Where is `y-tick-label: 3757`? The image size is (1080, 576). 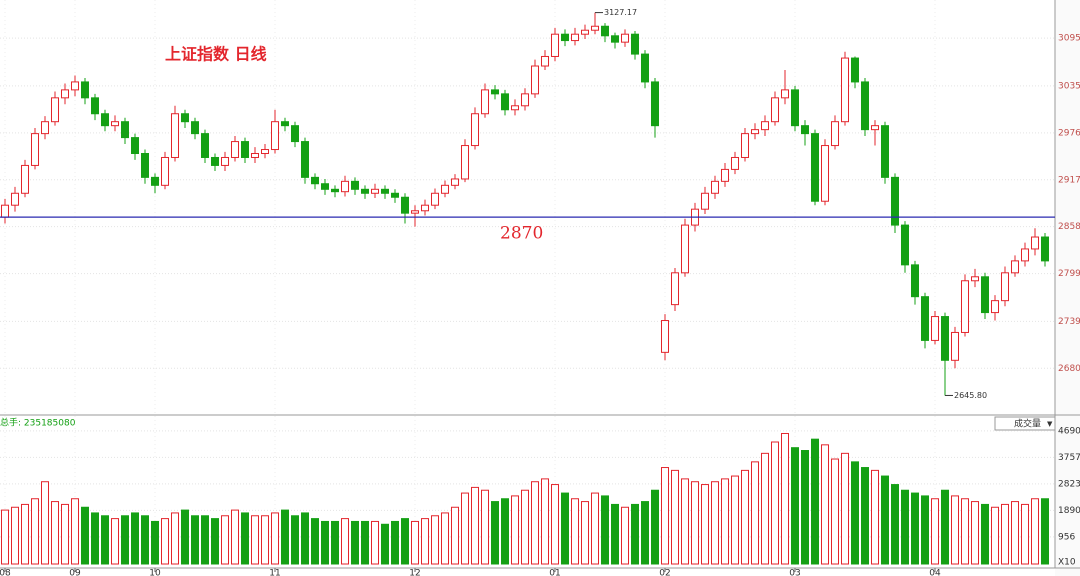 y-tick-label: 3757 is located at coordinates (1069, 458).